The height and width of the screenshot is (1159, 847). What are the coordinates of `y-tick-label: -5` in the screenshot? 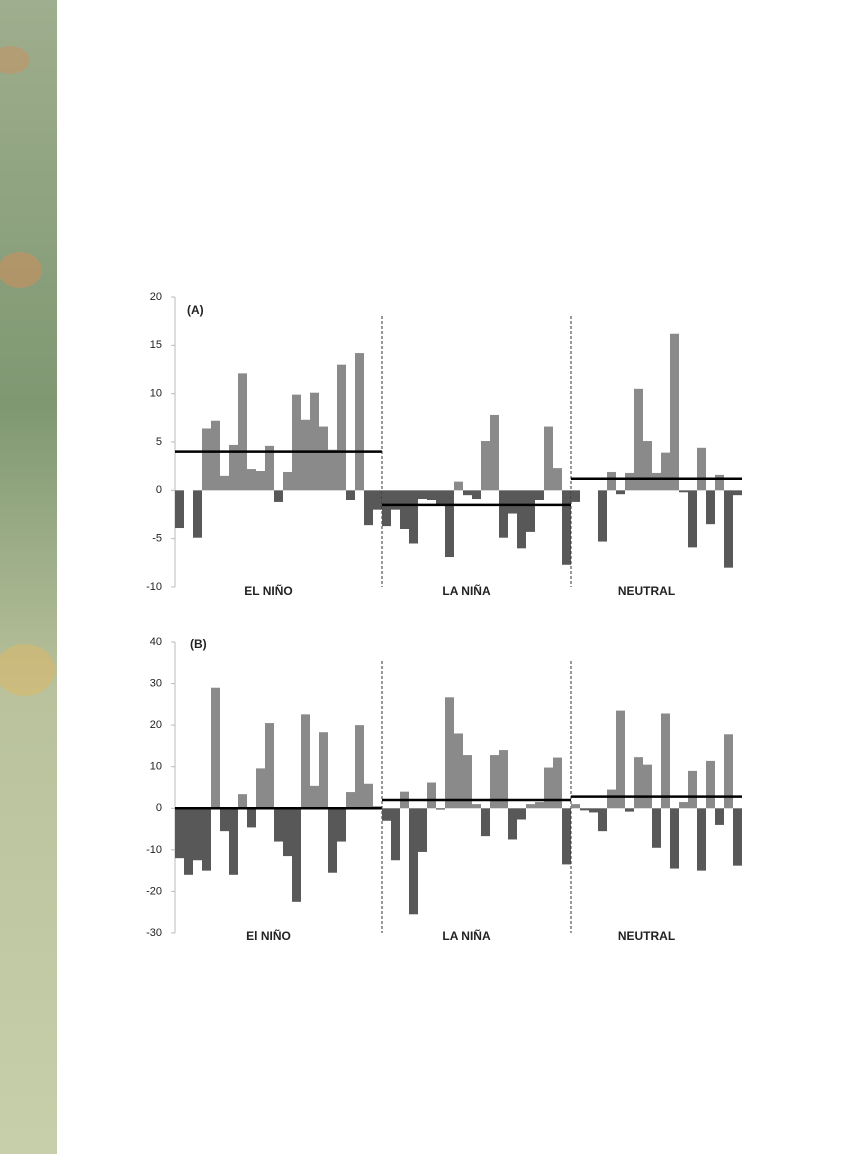 It's located at (157, 539).